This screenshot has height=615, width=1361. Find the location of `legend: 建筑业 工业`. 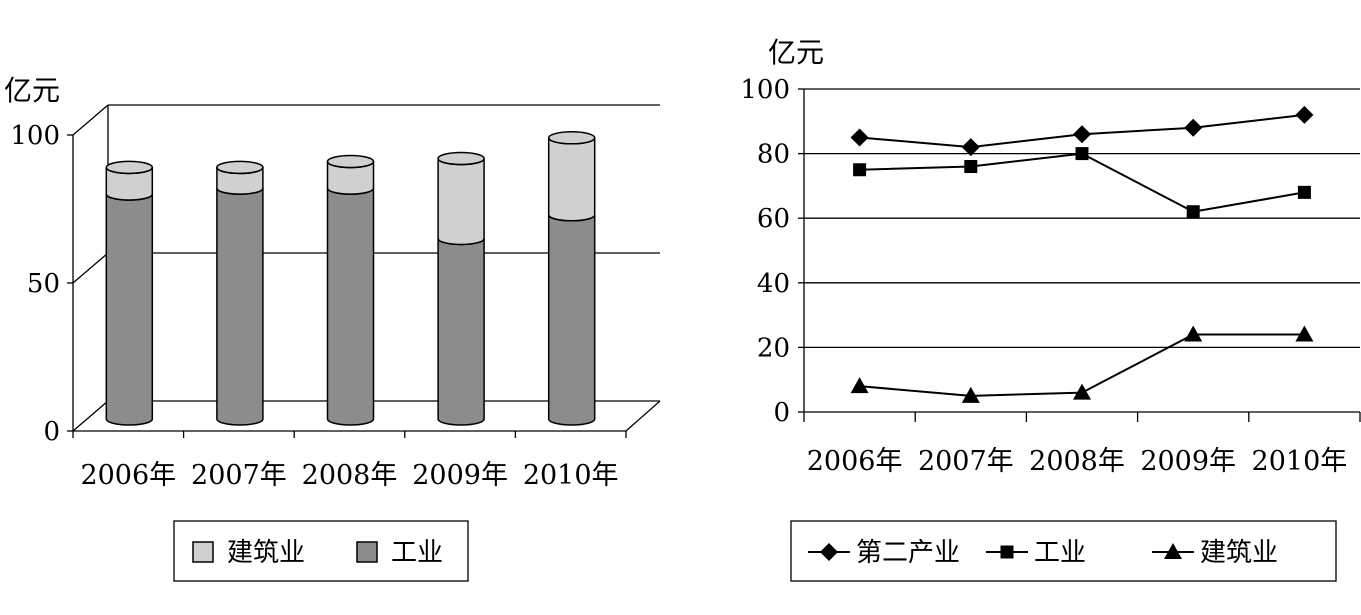

legend: 建筑业 工业 is located at coordinates (321, 551).